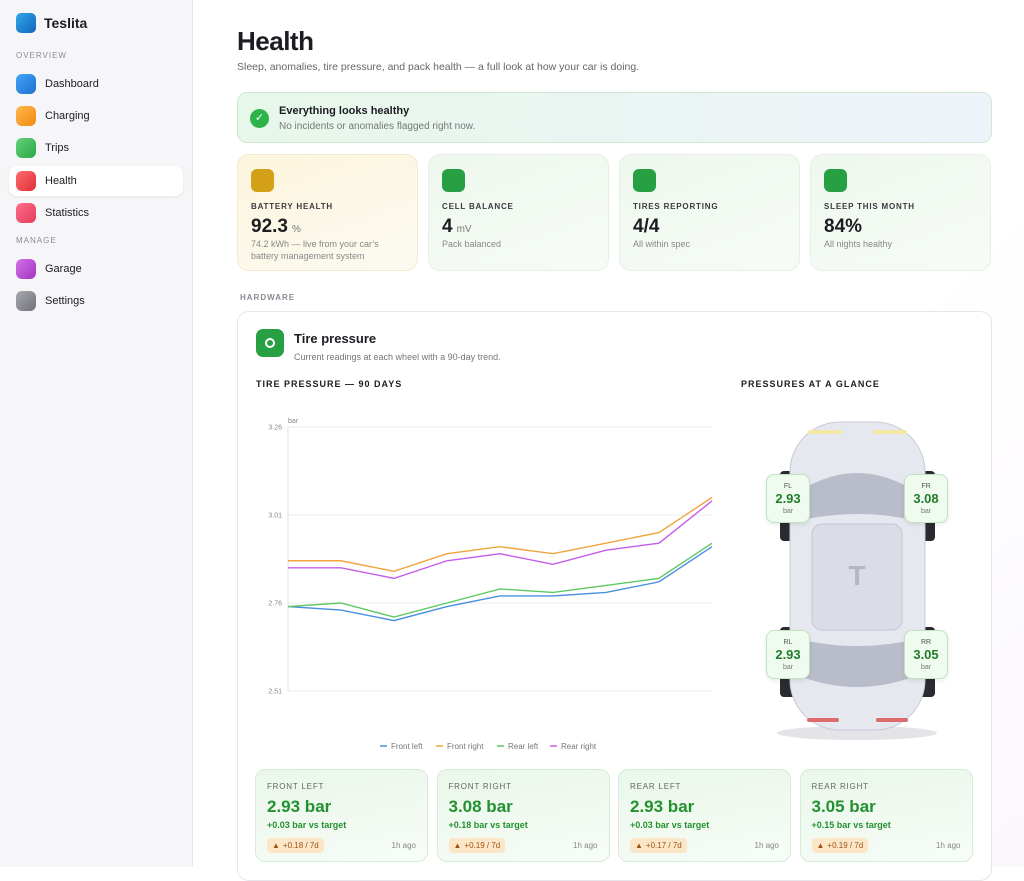 This screenshot has height=881, width=1024. I want to click on wheel-position: FL, so click(788, 486).